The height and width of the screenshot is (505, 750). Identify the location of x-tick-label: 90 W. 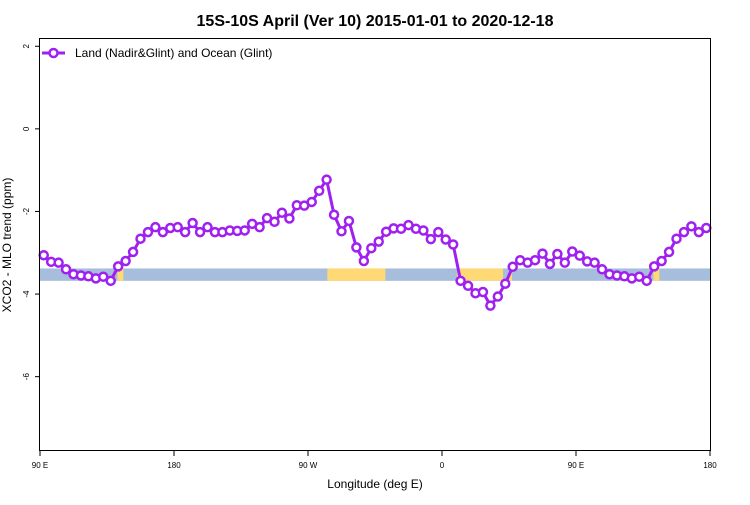
(308, 465).